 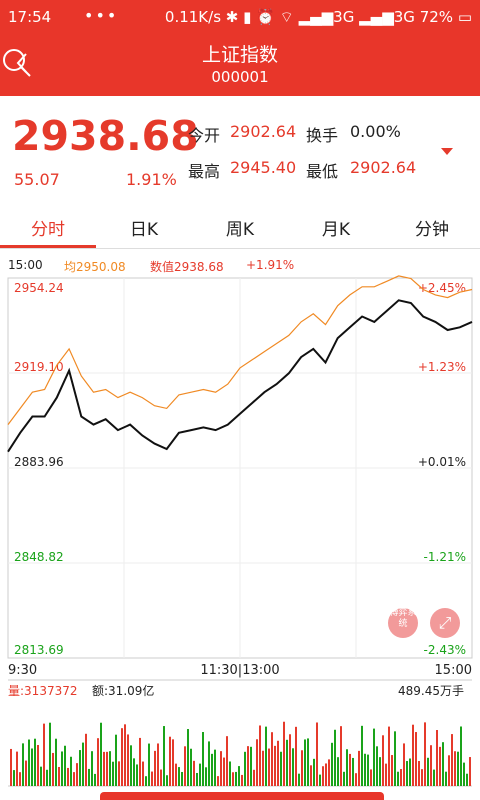 What do you see at coordinates (17, 63) in the screenshot?
I see `search-icon` at bounding box center [17, 63].